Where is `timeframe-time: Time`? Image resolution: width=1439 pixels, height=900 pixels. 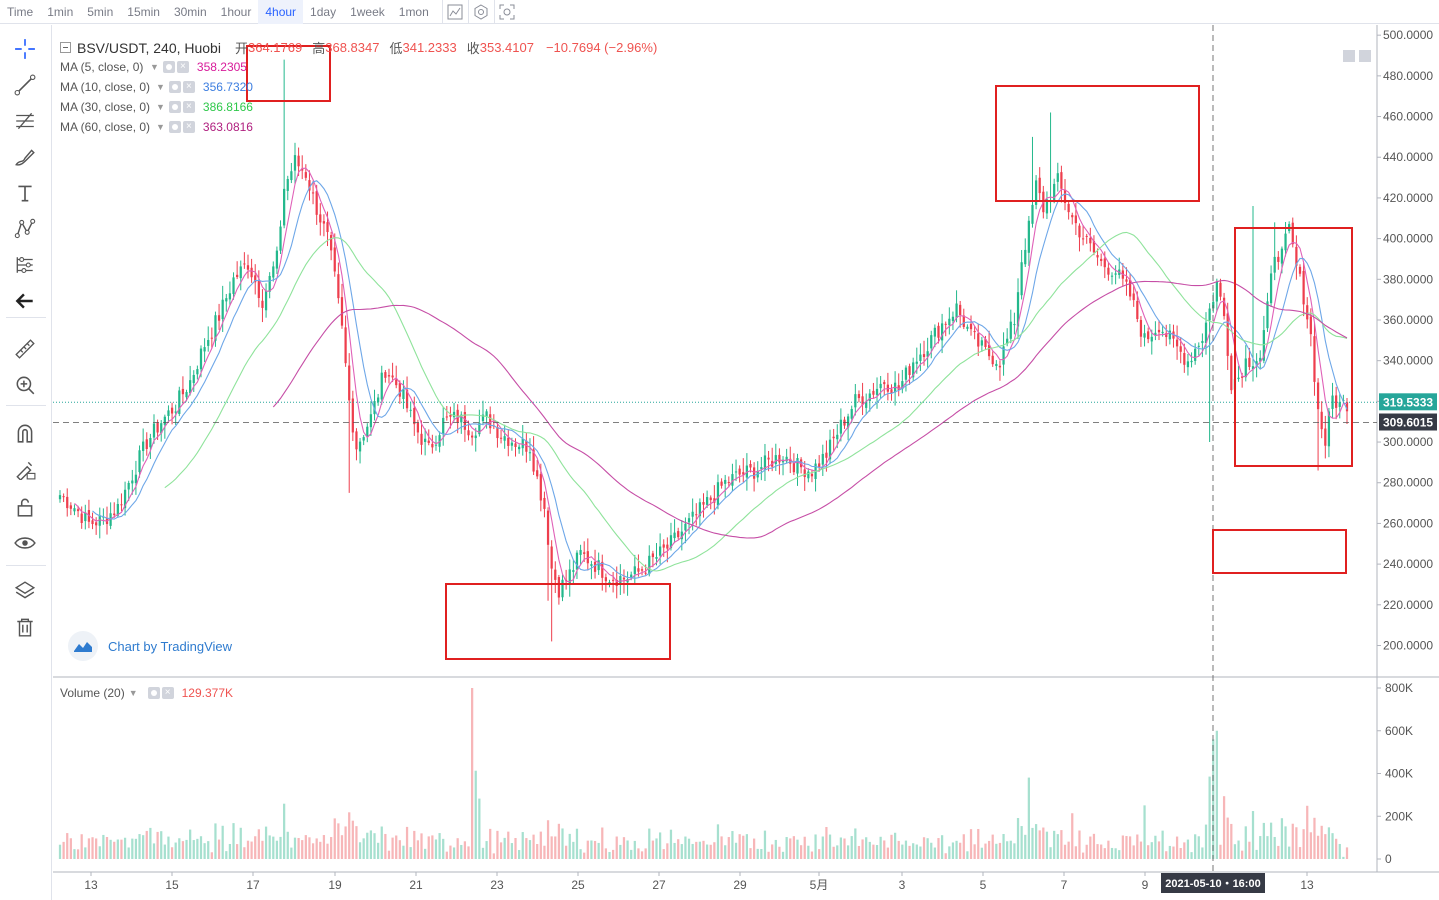
timeframe-time: Time is located at coordinates (20, 11).